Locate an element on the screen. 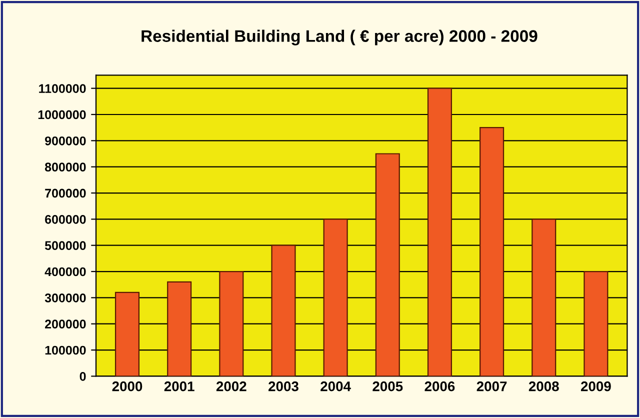 Image resolution: width=640 pixels, height=418 pixels. x-tick-label: 2004 is located at coordinates (335, 386).